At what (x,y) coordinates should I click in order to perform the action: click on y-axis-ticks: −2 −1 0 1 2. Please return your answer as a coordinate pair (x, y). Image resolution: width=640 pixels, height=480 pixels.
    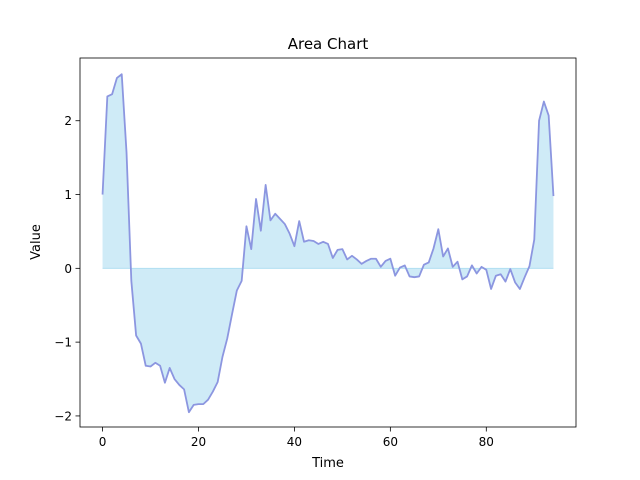
    Looking at the image, I should click on (67, 268).